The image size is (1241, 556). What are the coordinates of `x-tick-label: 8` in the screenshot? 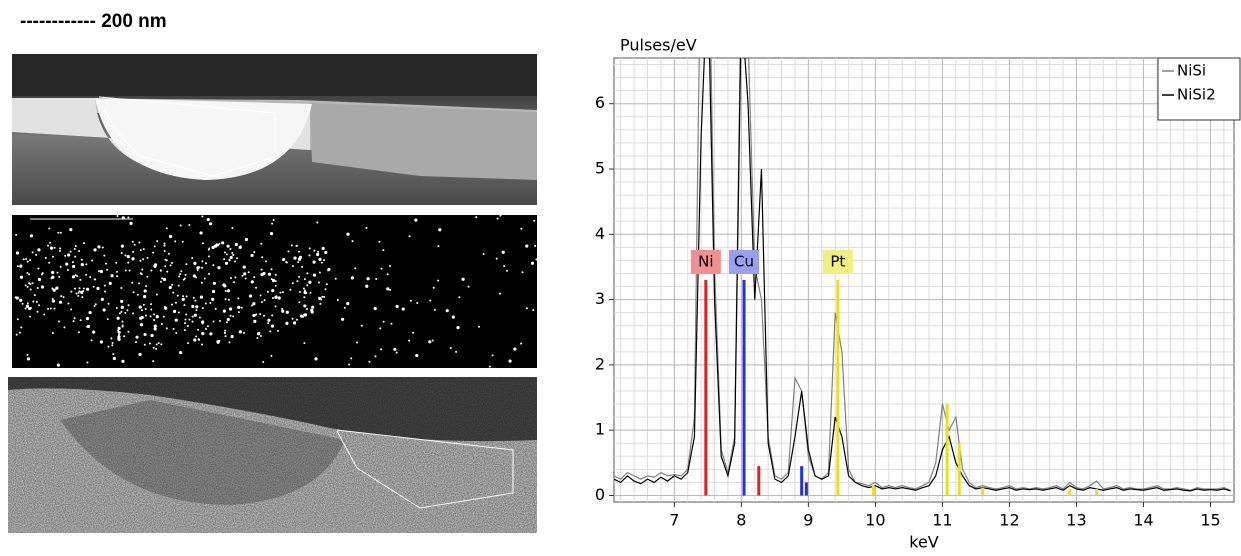 It's located at (741, 520).